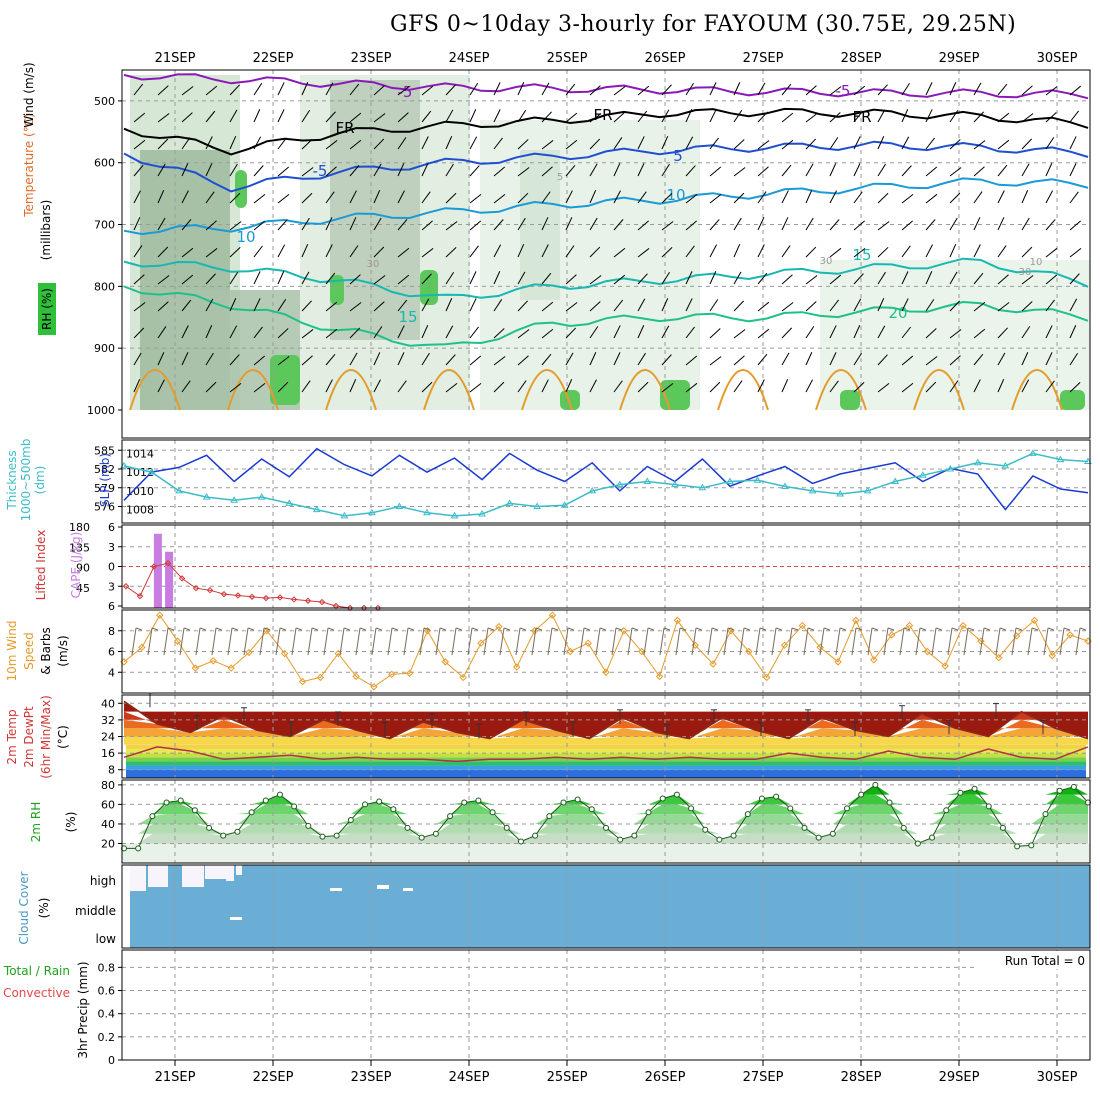  I want to click on temp-frame, so click(606, 736).